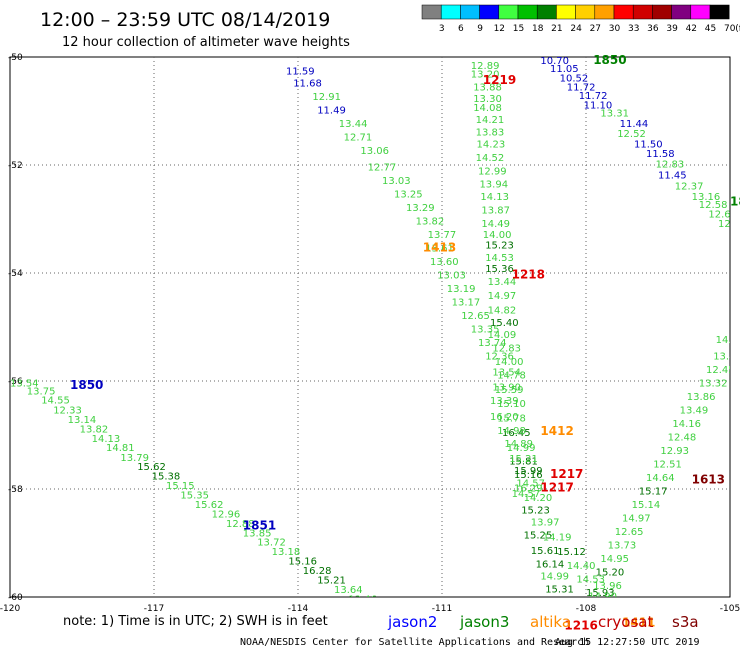  What do you see at coordinates (562, 602) in the screenshot?
I see `wave-height-point: 14.22` at bounding box center [562, 602].